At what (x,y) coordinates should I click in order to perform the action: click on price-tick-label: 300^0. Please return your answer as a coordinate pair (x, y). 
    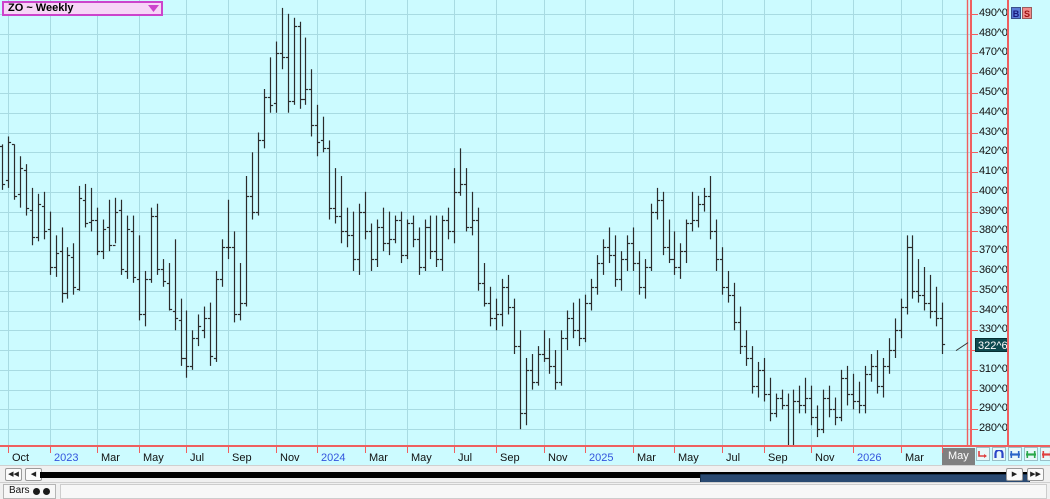
    Looking at the image, I should click on (993, 389).